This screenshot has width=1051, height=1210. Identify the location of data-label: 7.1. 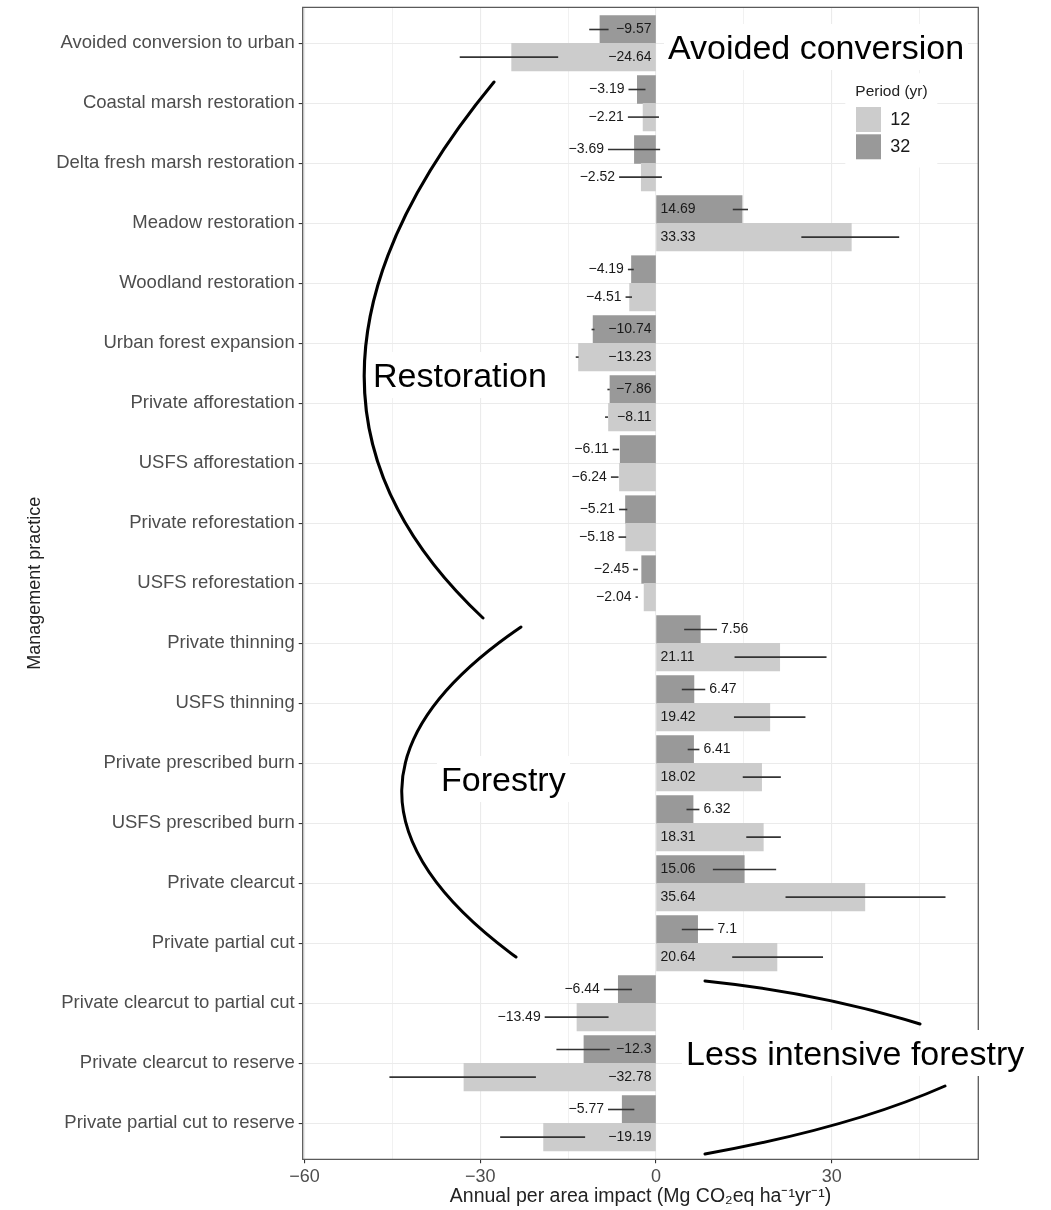
(727, 928).